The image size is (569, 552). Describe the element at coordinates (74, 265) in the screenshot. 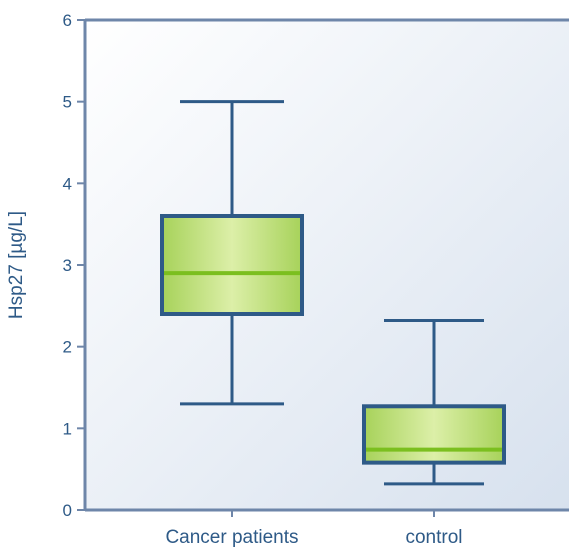

I see `y-axis-ticks: 0 1 2 3 4 5 6` at that location.